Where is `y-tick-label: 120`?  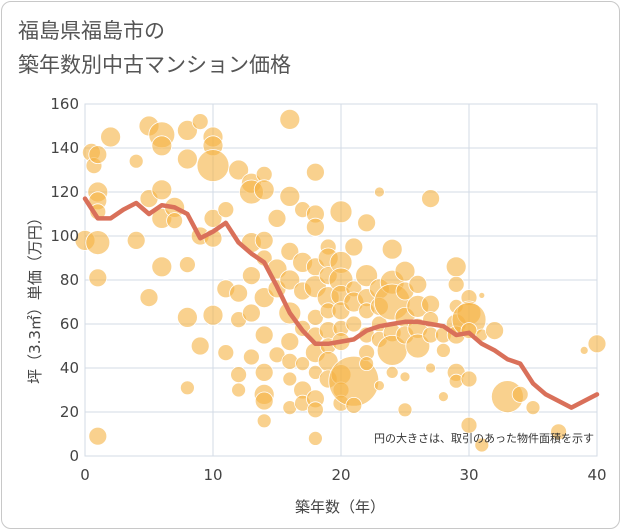 y-tick-label: 120 is located at coordinates (64, 192).